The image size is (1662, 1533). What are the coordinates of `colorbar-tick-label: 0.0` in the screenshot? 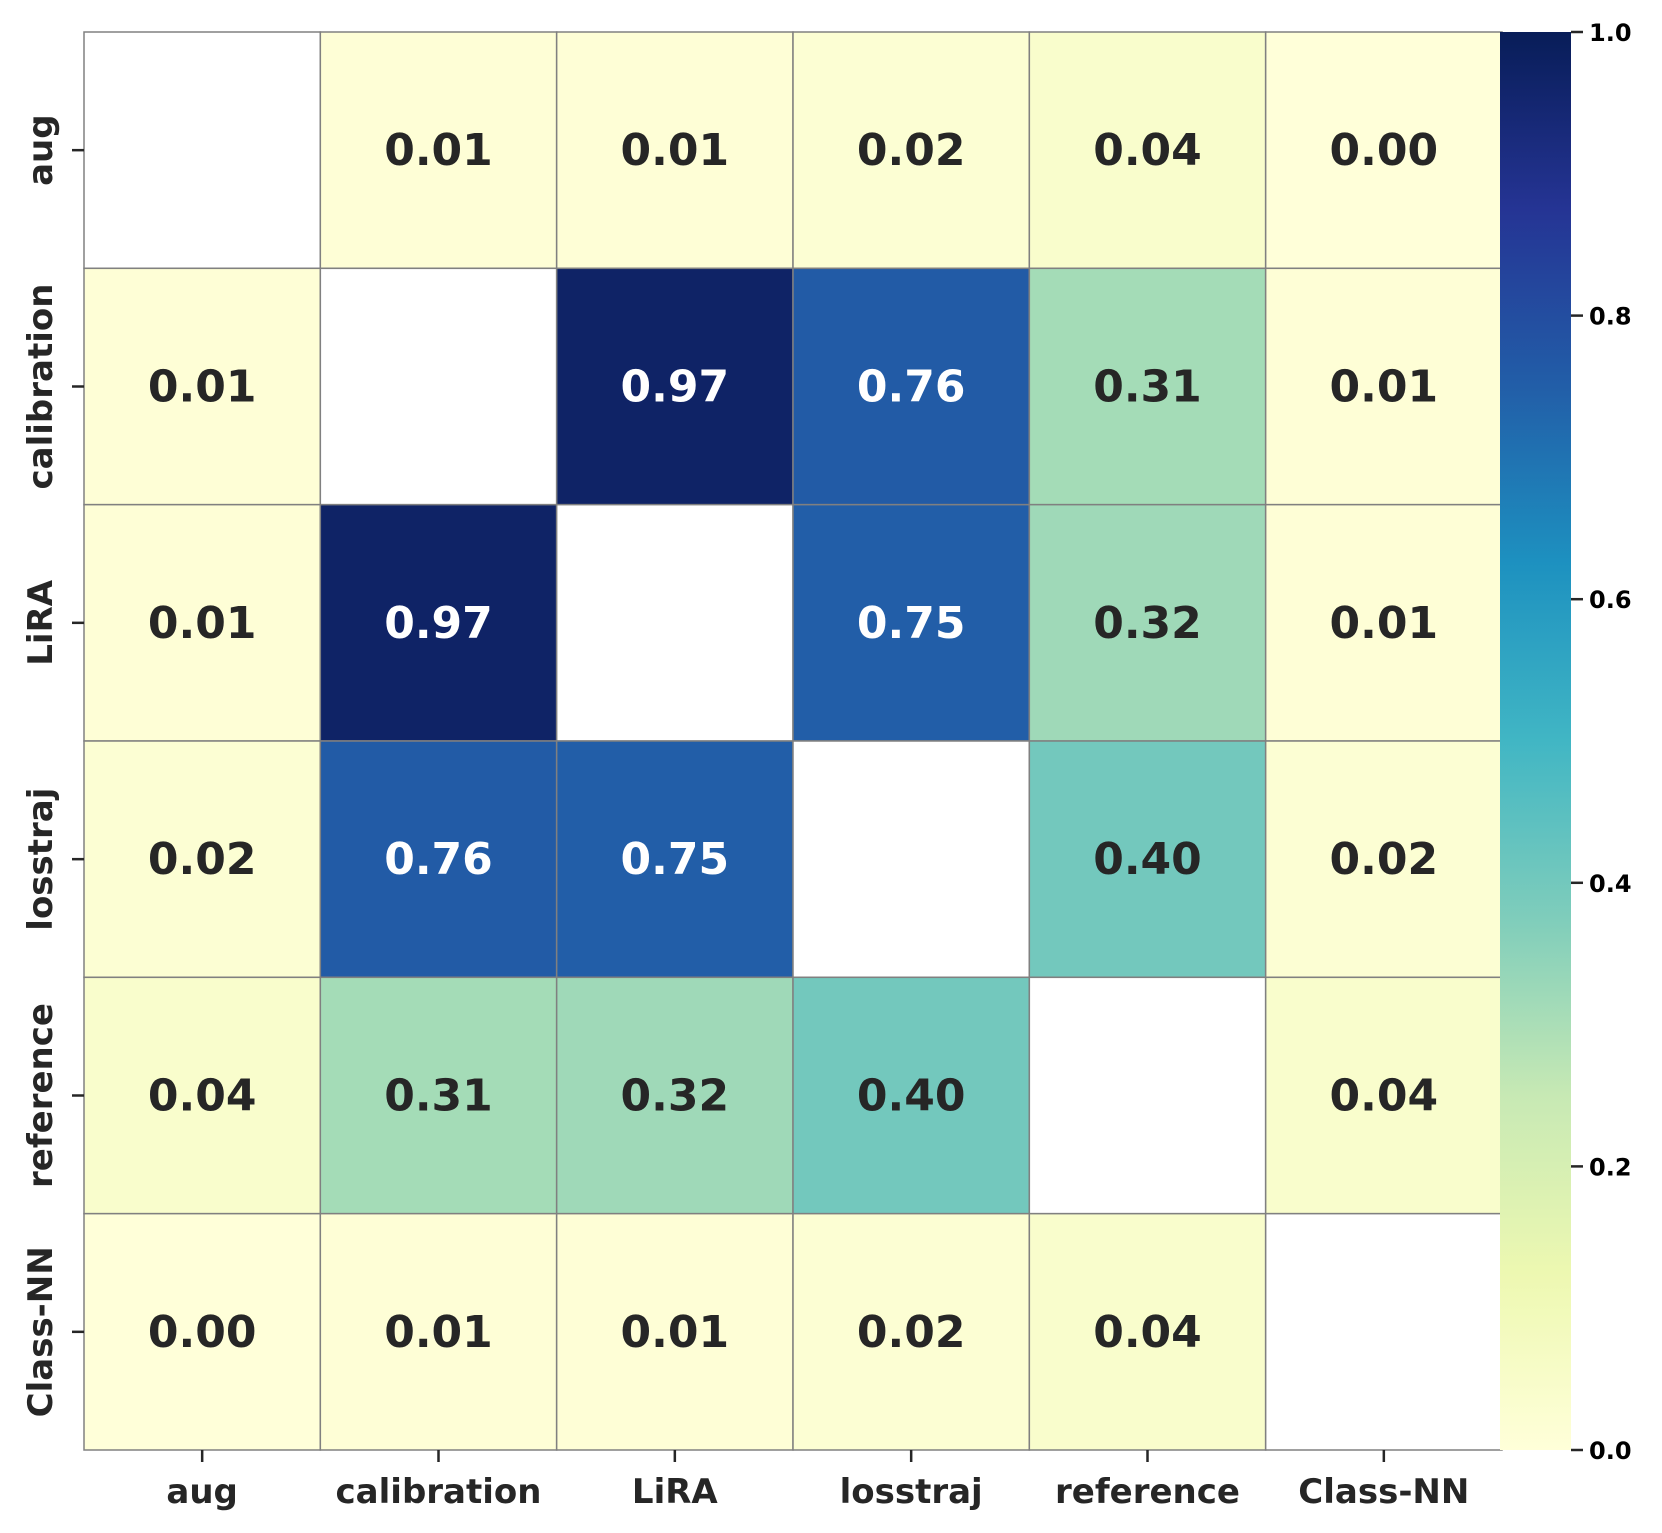 It's located at (1610, 1451).